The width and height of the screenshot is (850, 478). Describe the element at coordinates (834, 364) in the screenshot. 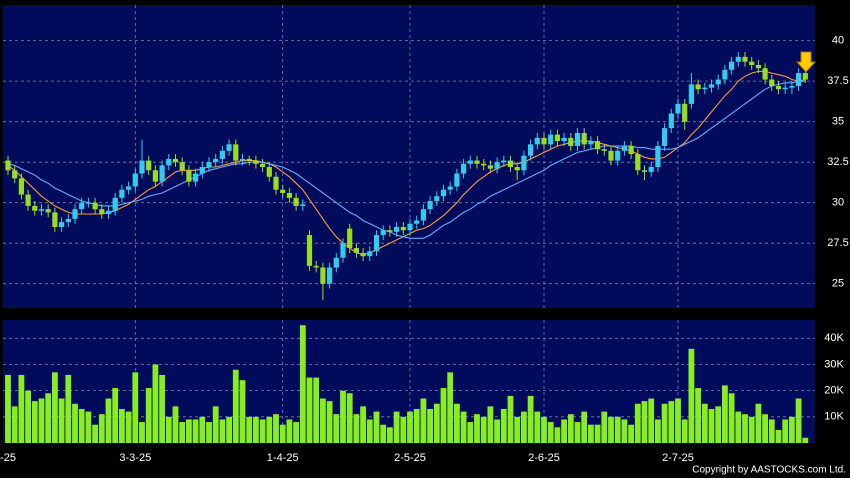

I see `v-tick-label: 30K` at that location.